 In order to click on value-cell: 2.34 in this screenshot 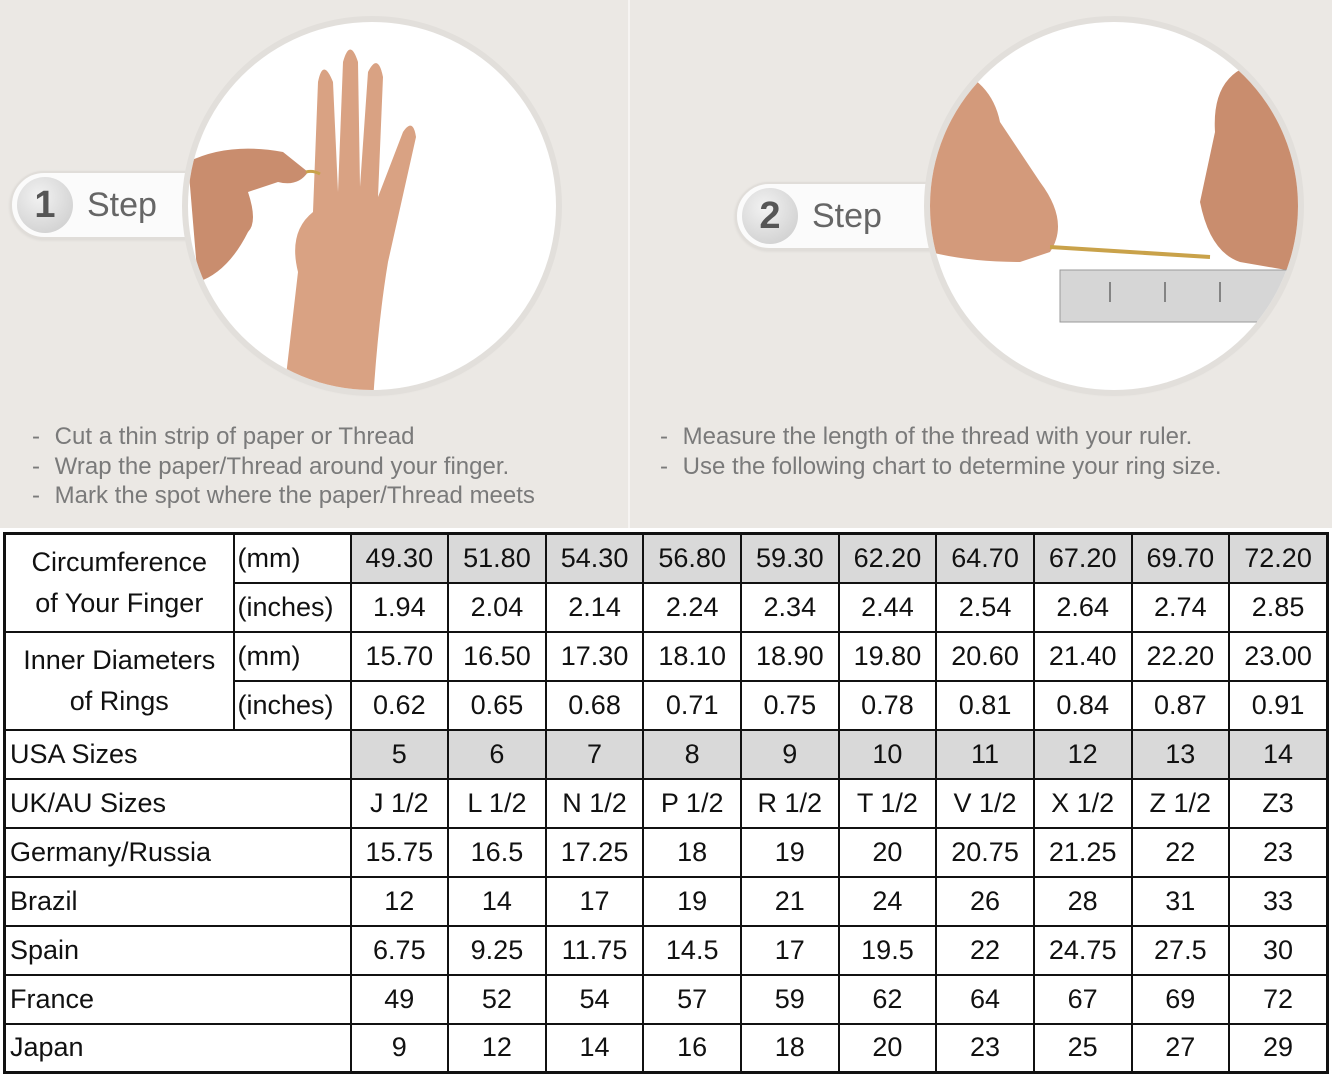, I will do `click(790, 607)`.